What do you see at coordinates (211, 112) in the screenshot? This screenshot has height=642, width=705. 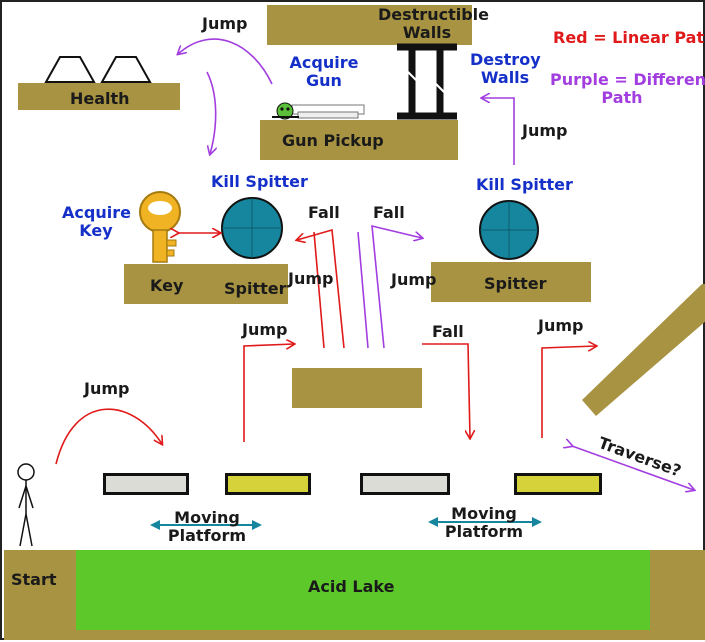 I see `purple-jump-down` at bounding box center [211, 112].